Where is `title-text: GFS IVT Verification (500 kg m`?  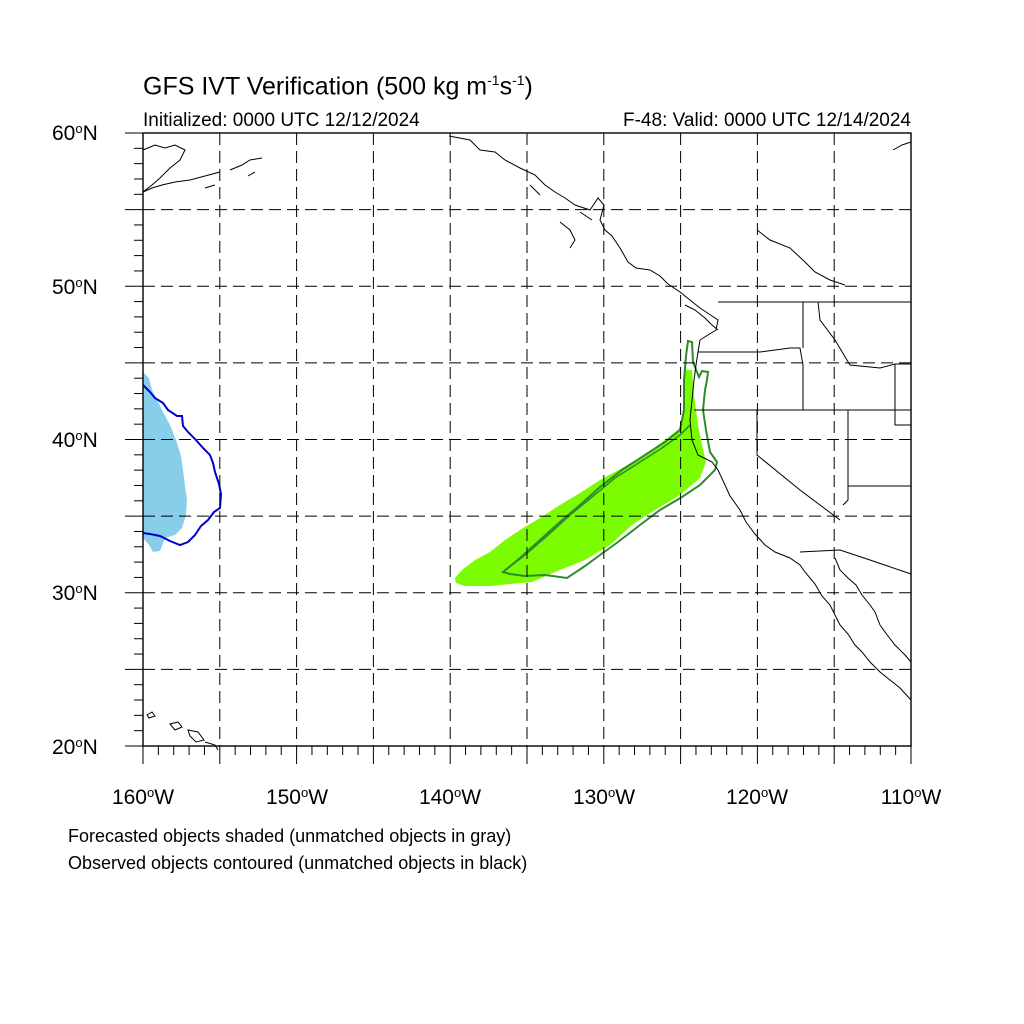 title-text: GFS IVT Verification (500 kg m is located at coordinates (315, 86).